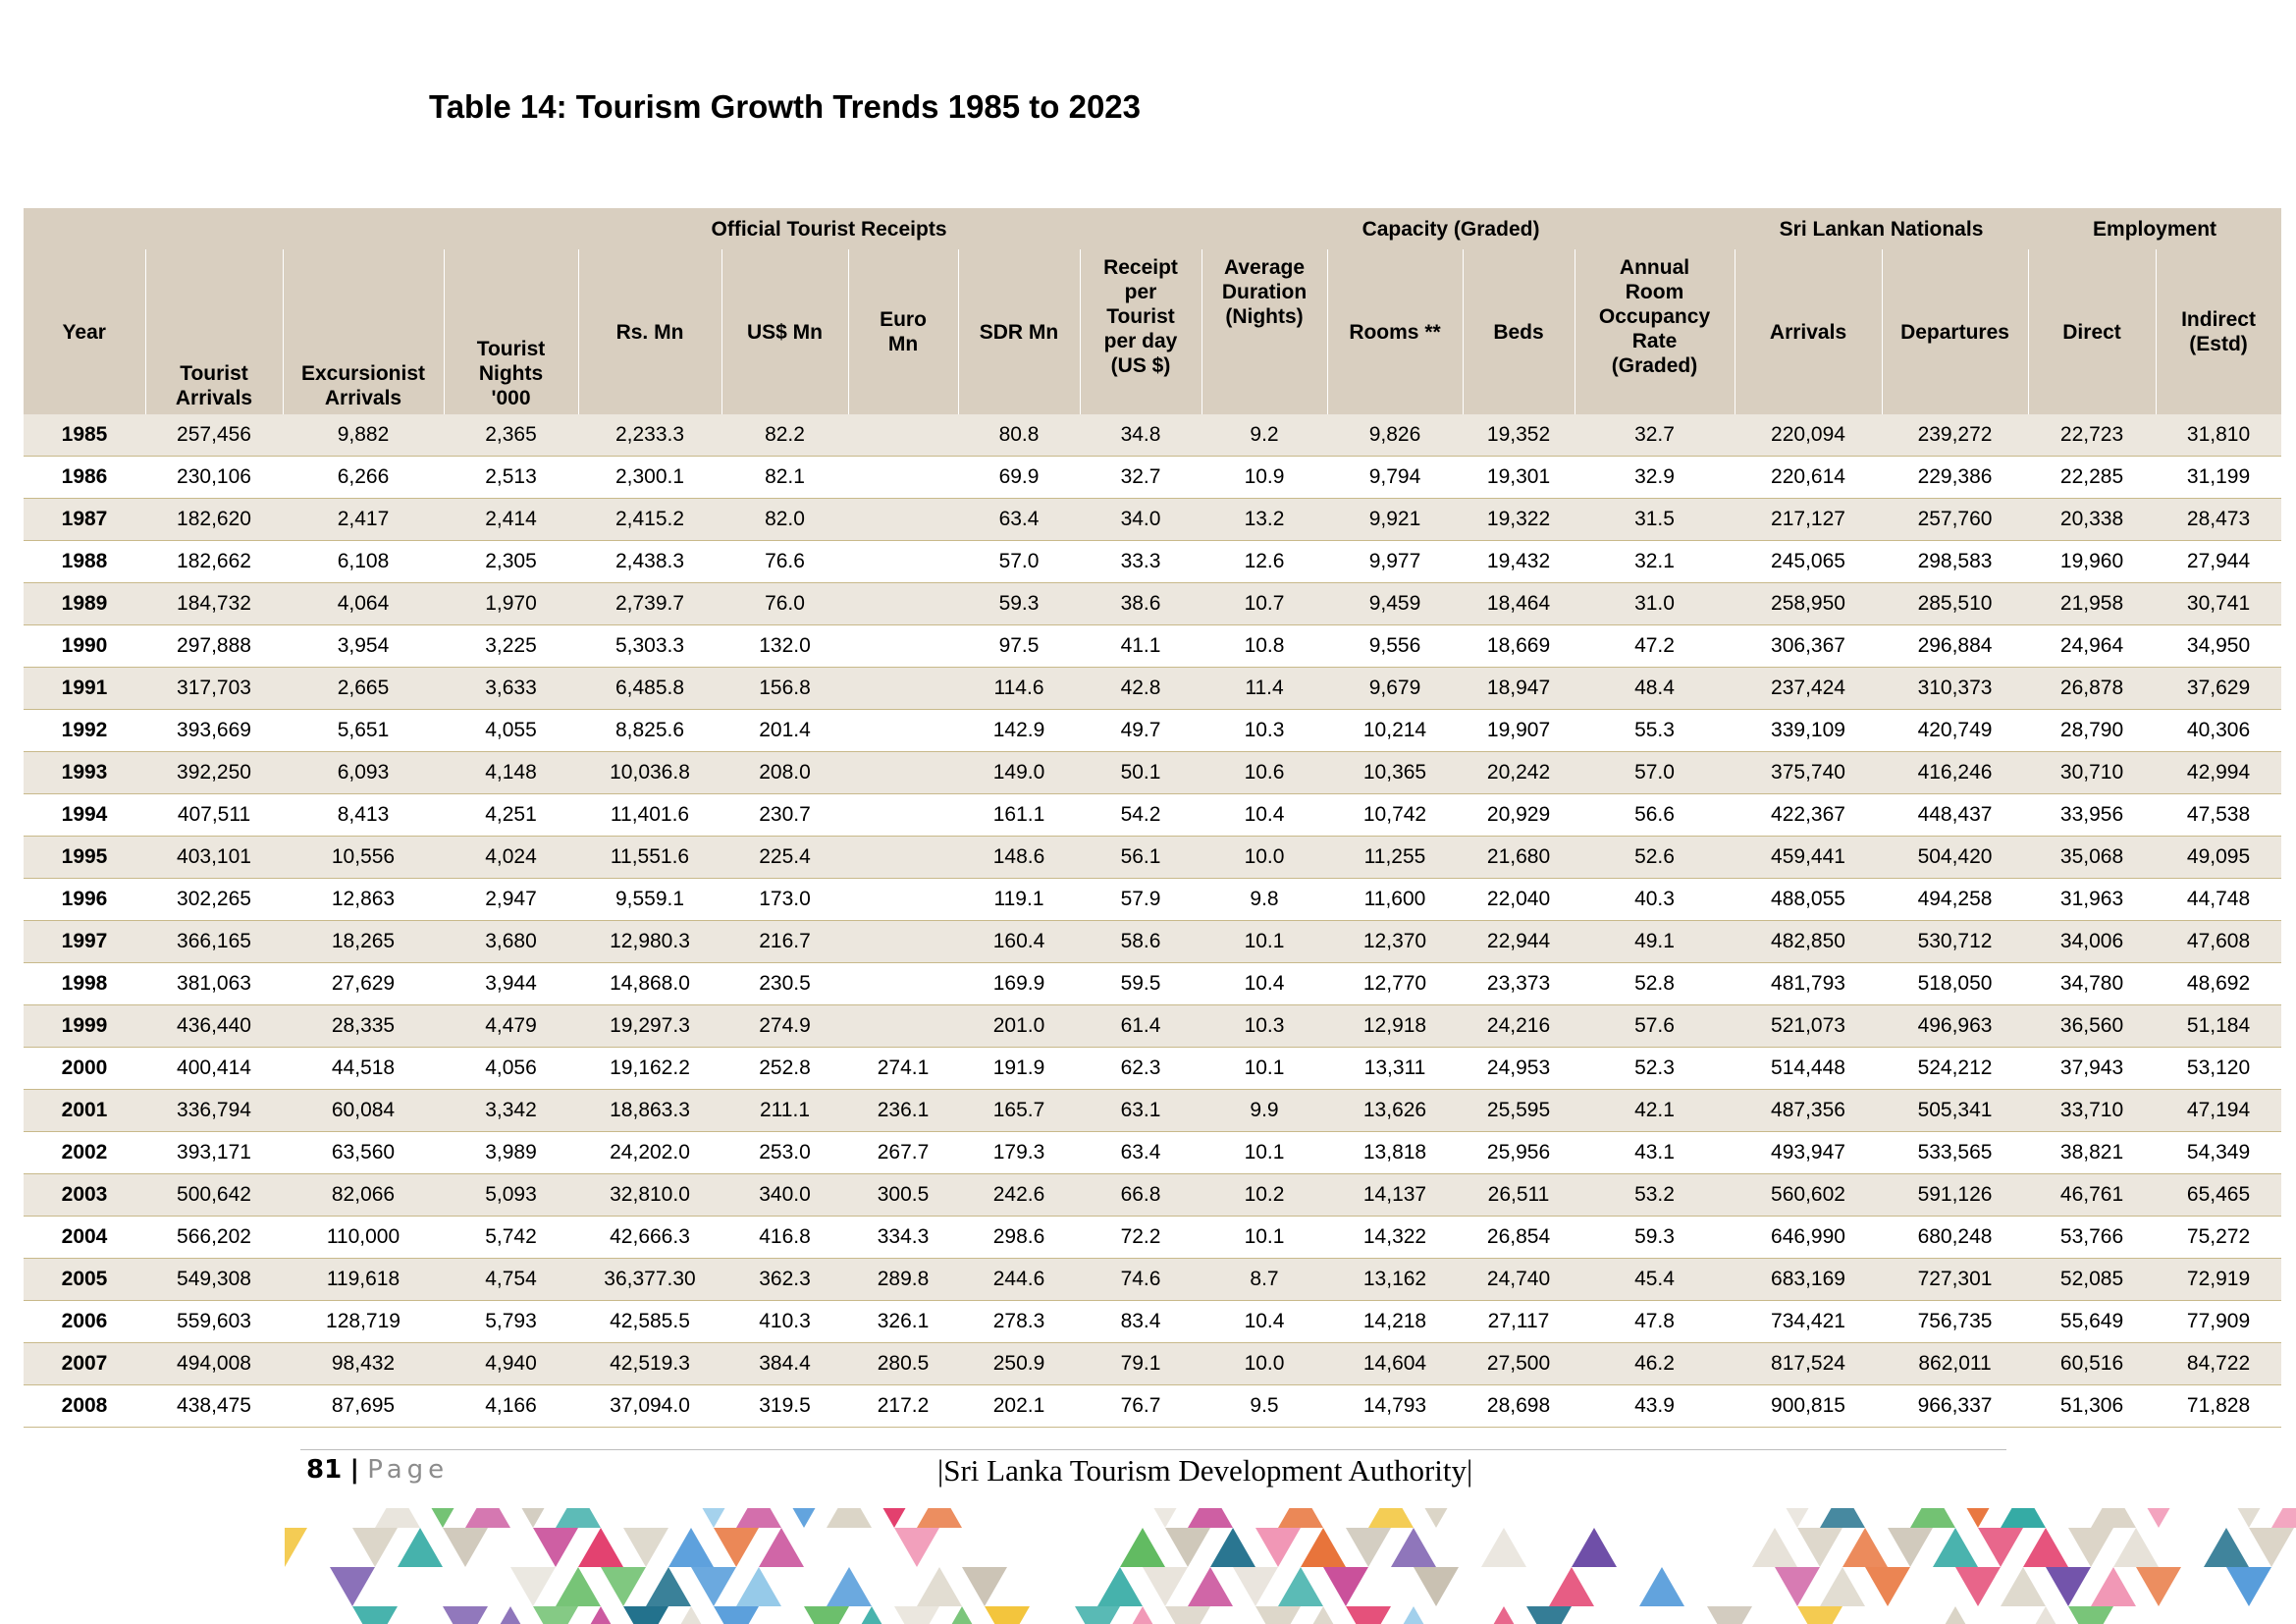  What do you see at coordinates (1019, 815) in the screenshot?
I see `cell-sdr-mn: 161.1` at bounding box center [1019, 815].